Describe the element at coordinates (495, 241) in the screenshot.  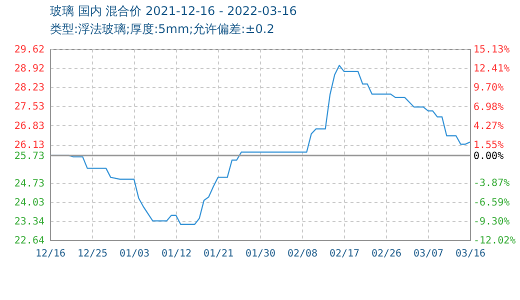
I see `y2-tick-label: -12.02%` at that location.